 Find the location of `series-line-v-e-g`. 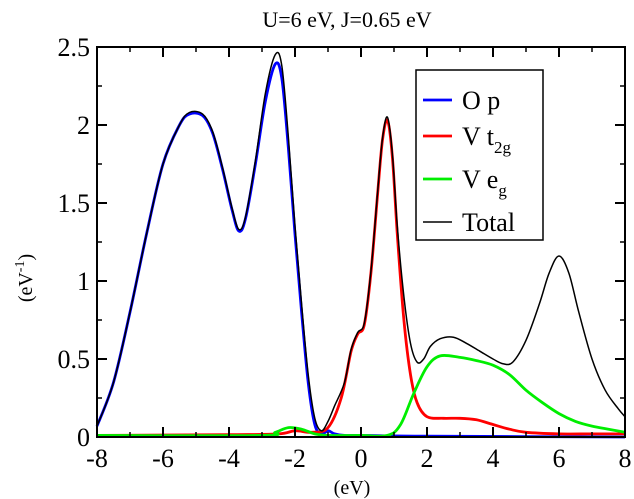

series-line-v-e-g is located at coordinates (361, 395).